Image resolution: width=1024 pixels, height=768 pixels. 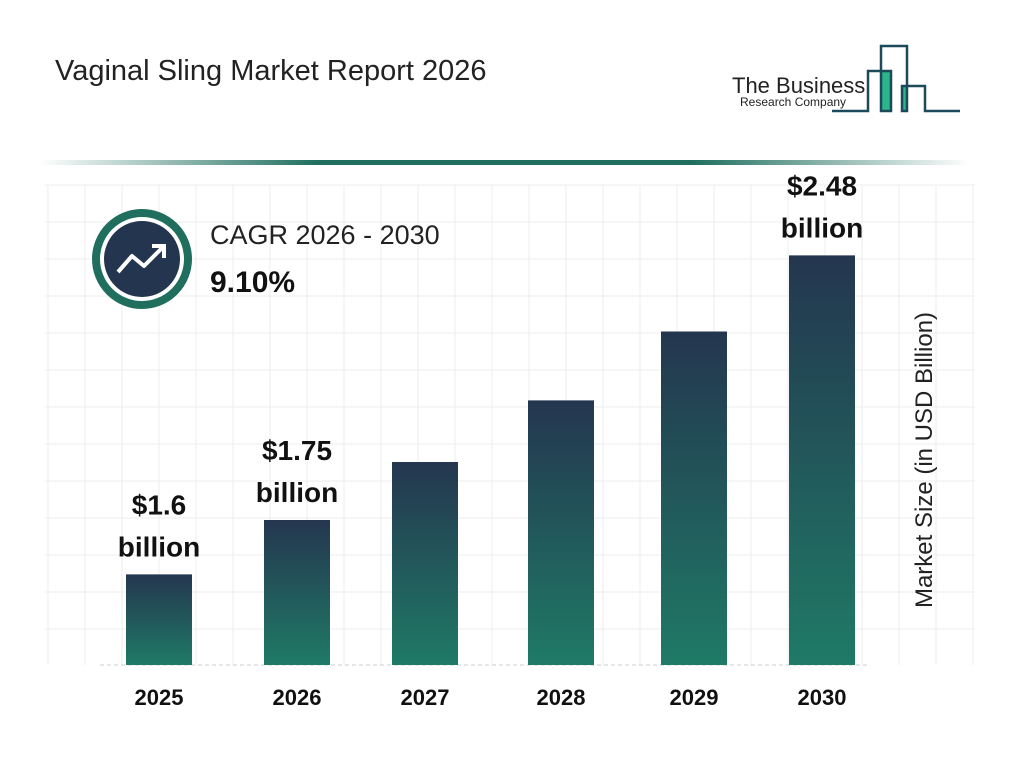 What do you see at coordinates (325, 235) in the screenshot?
I see `cagr-label: CAGR 2026 - 2030` at bounding box center [325, 235].